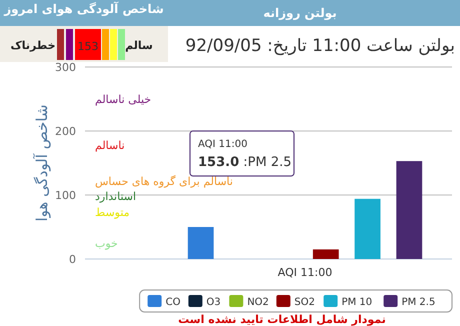 The image size is (460, 326). Describe the element at coordinates (164, 181) in the screenshot. I see `annotation: ناسالم برای گروه های حساس` at that location.